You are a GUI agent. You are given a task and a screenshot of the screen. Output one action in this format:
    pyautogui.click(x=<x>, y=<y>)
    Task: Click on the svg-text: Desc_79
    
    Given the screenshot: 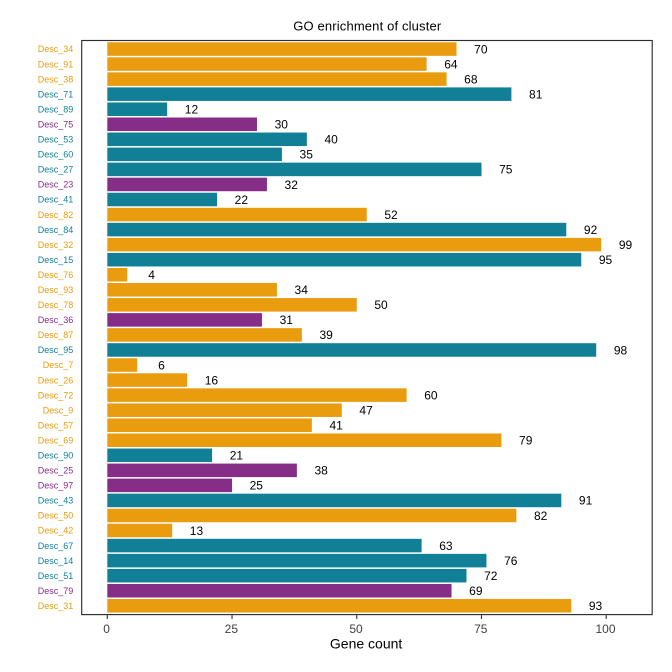 What is the action you would take?
    pyautogui.click(x=56, y=591)
    